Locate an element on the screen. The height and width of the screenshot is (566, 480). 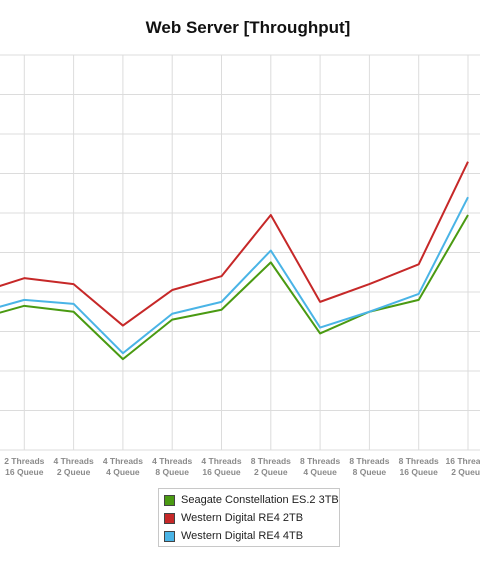
legend-item-wd-re4-2tb: Western Digital RE4 2TB is located at coordinates (233, 518).